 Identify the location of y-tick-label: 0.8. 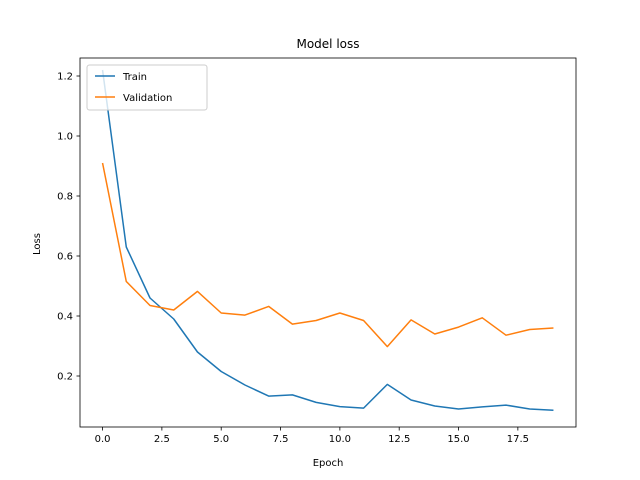
(65, 197).